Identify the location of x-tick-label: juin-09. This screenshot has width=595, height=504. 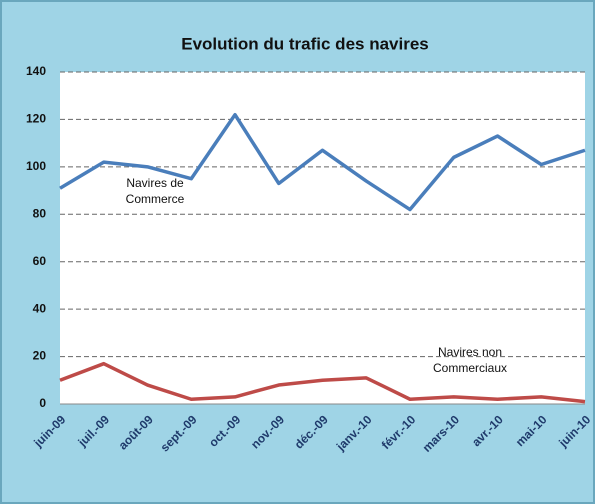
(49, 431).